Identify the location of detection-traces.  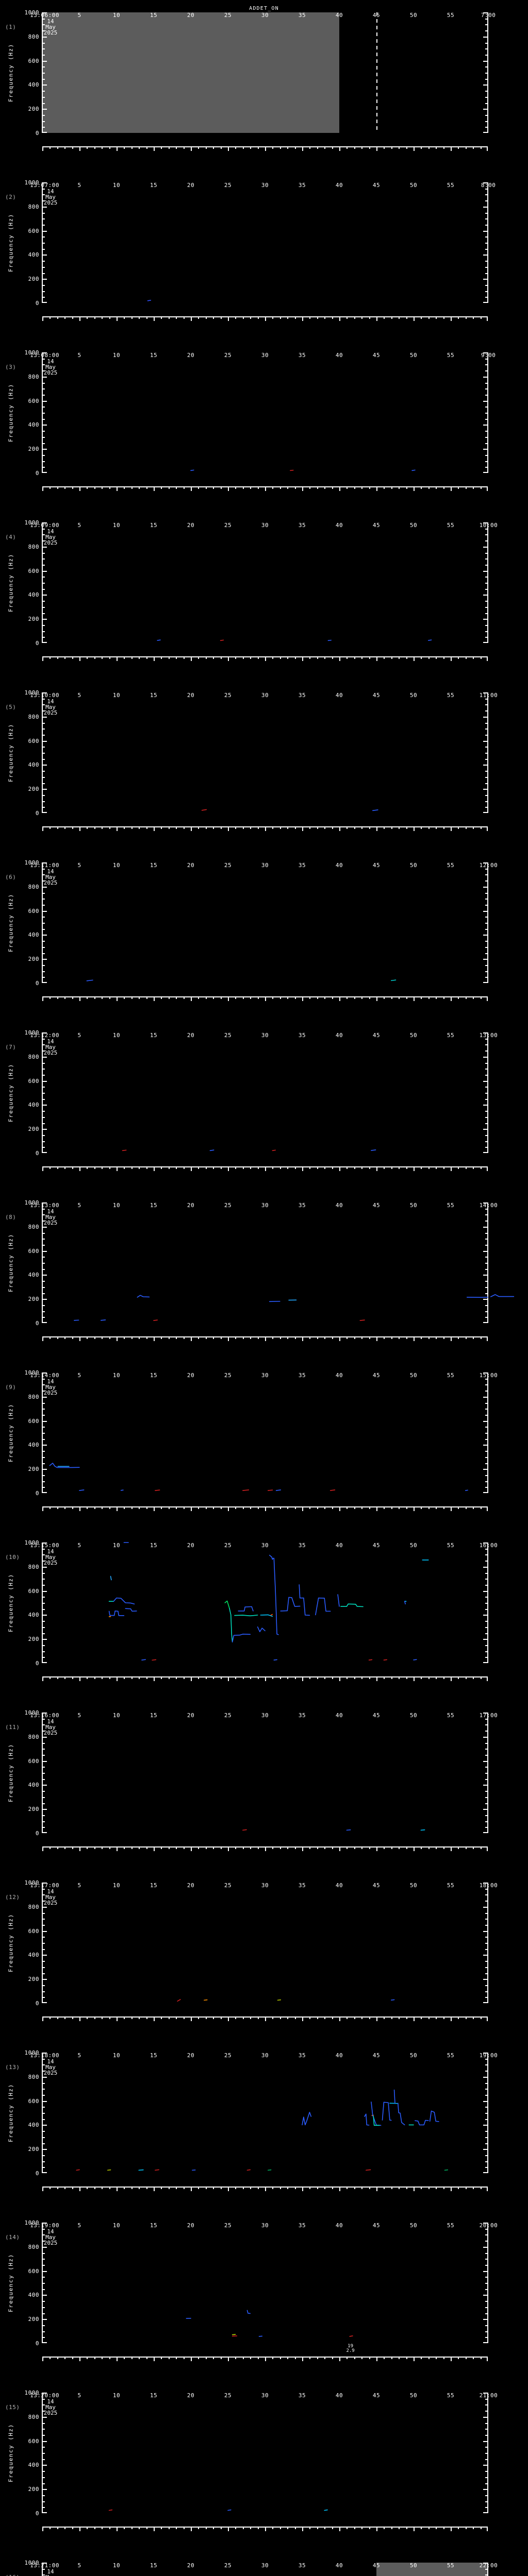
(258, 1477).